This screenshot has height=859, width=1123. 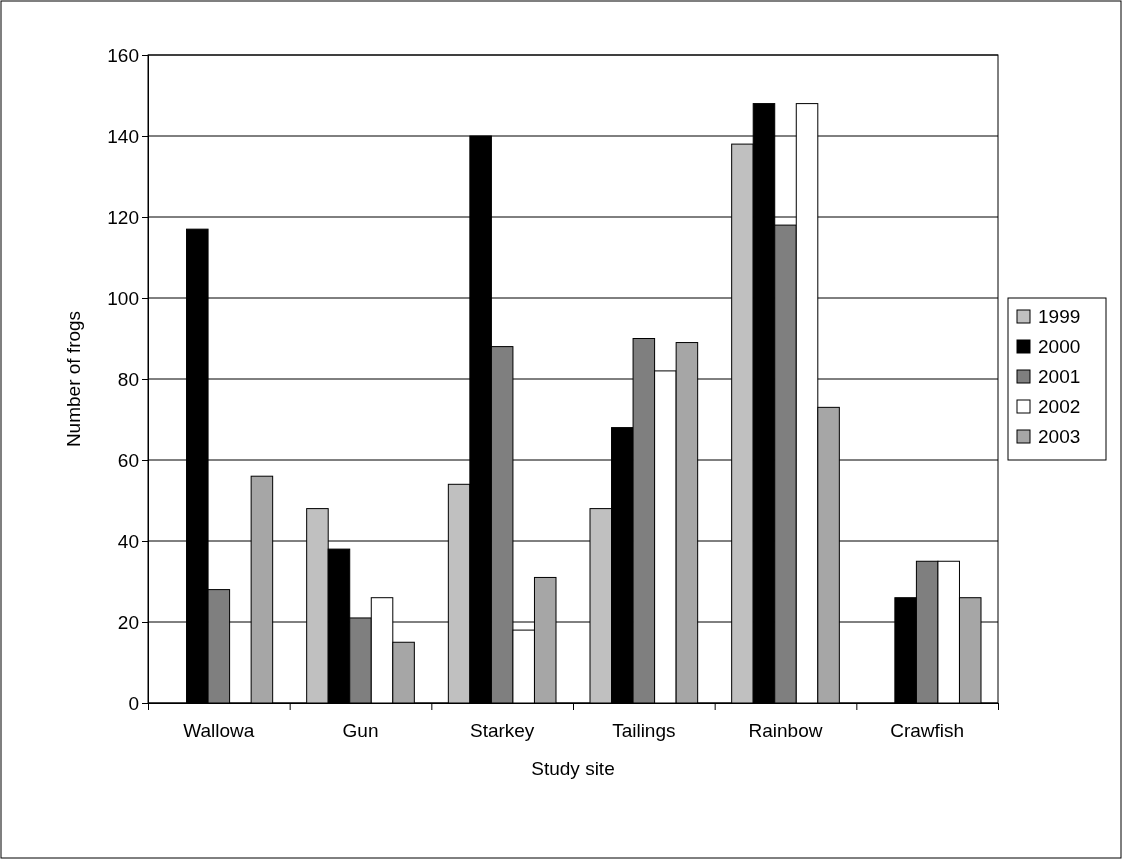 I want to click on y-tick-label: 20, so click(x=128, y=622).